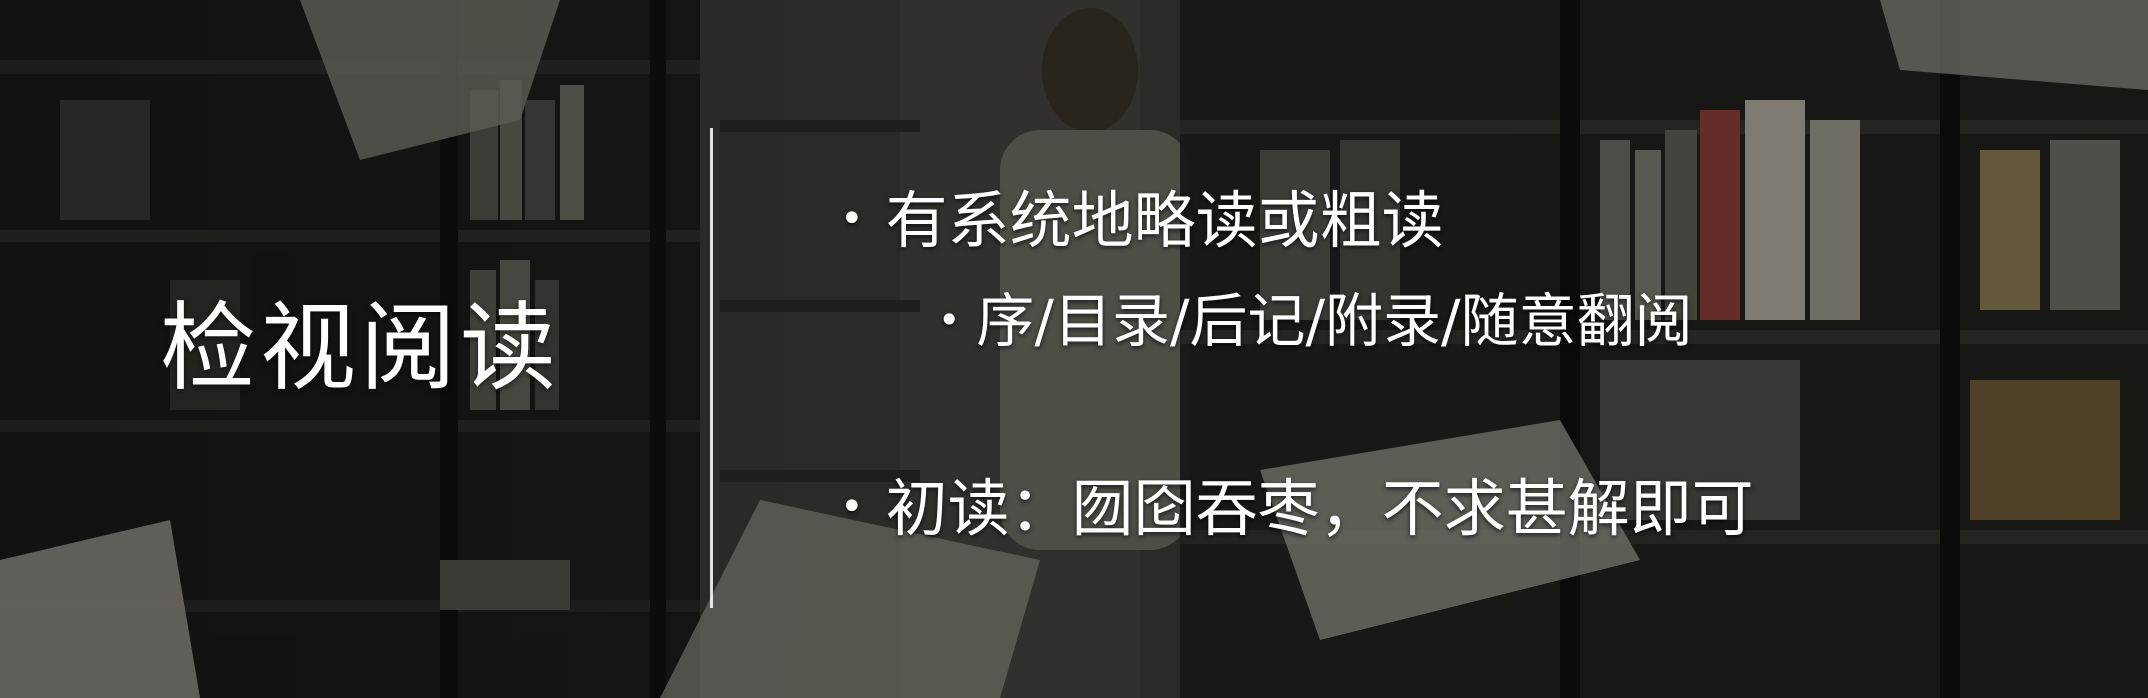  Describe the element at coordinates (1297, 509) in the screenshot. I see `bullet-item-first-read: • 初读：囫囵吞枣，不求甚解即可` at that location.